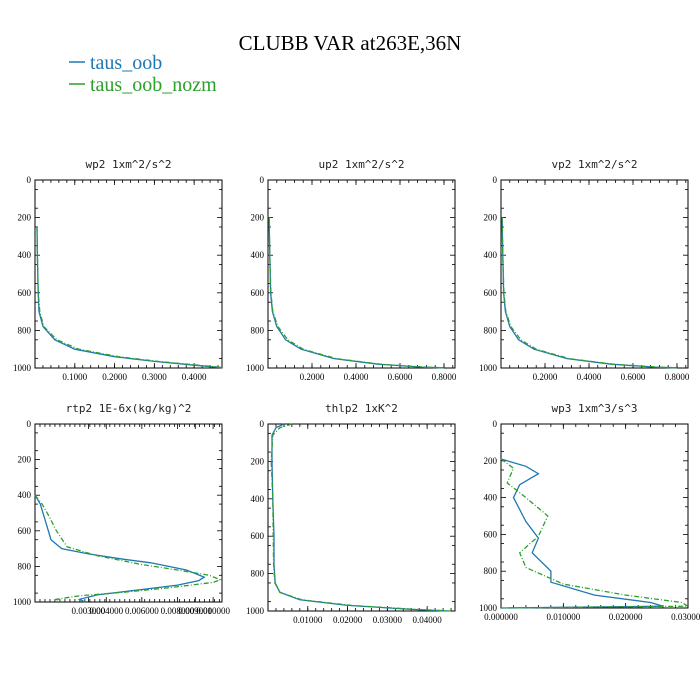  Describe the element at coordinates (153, 85) in the screenshot. I see `legend-label-taus-oob-nozm: taus_oob_nozm` at that location.